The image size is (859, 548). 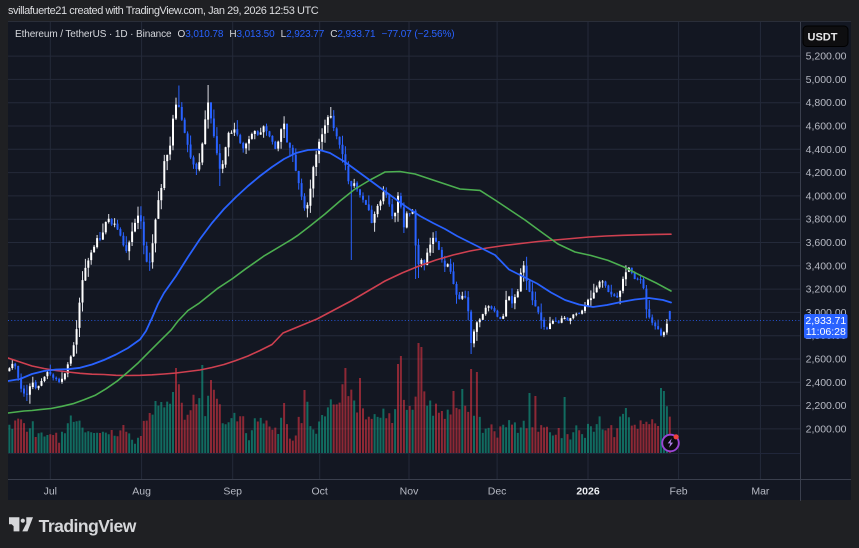 I want to click on svg-text: 4,200.00, so click(x=826, y=173).